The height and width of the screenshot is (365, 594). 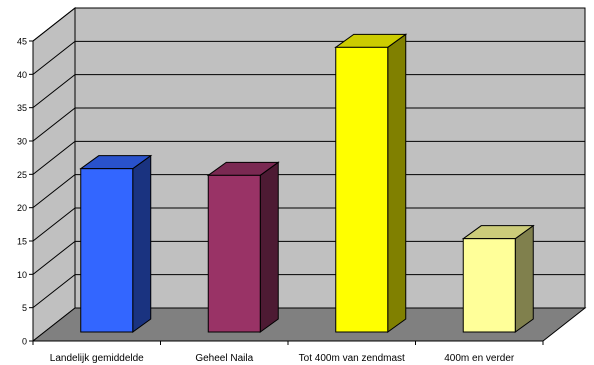 What do you see at coordinates (22, 192) in the screenshot?
I see `y-tick-labels: 0 5 10 15 20 25 30 35 40 45` at bounding box center [22, 192].